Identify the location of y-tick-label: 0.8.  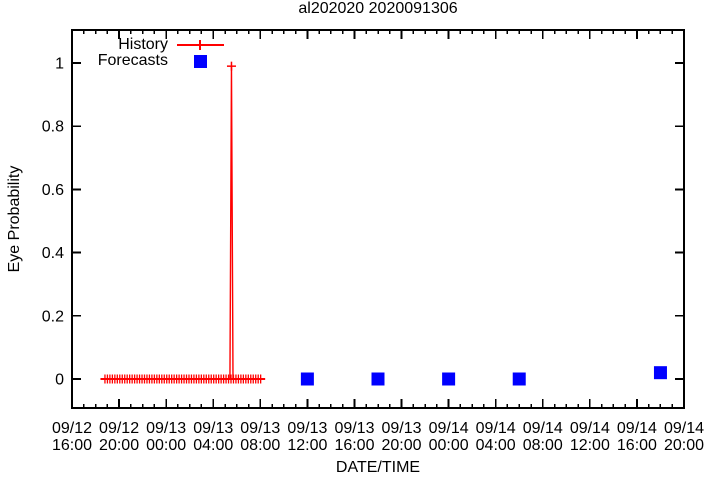
(53, 127).